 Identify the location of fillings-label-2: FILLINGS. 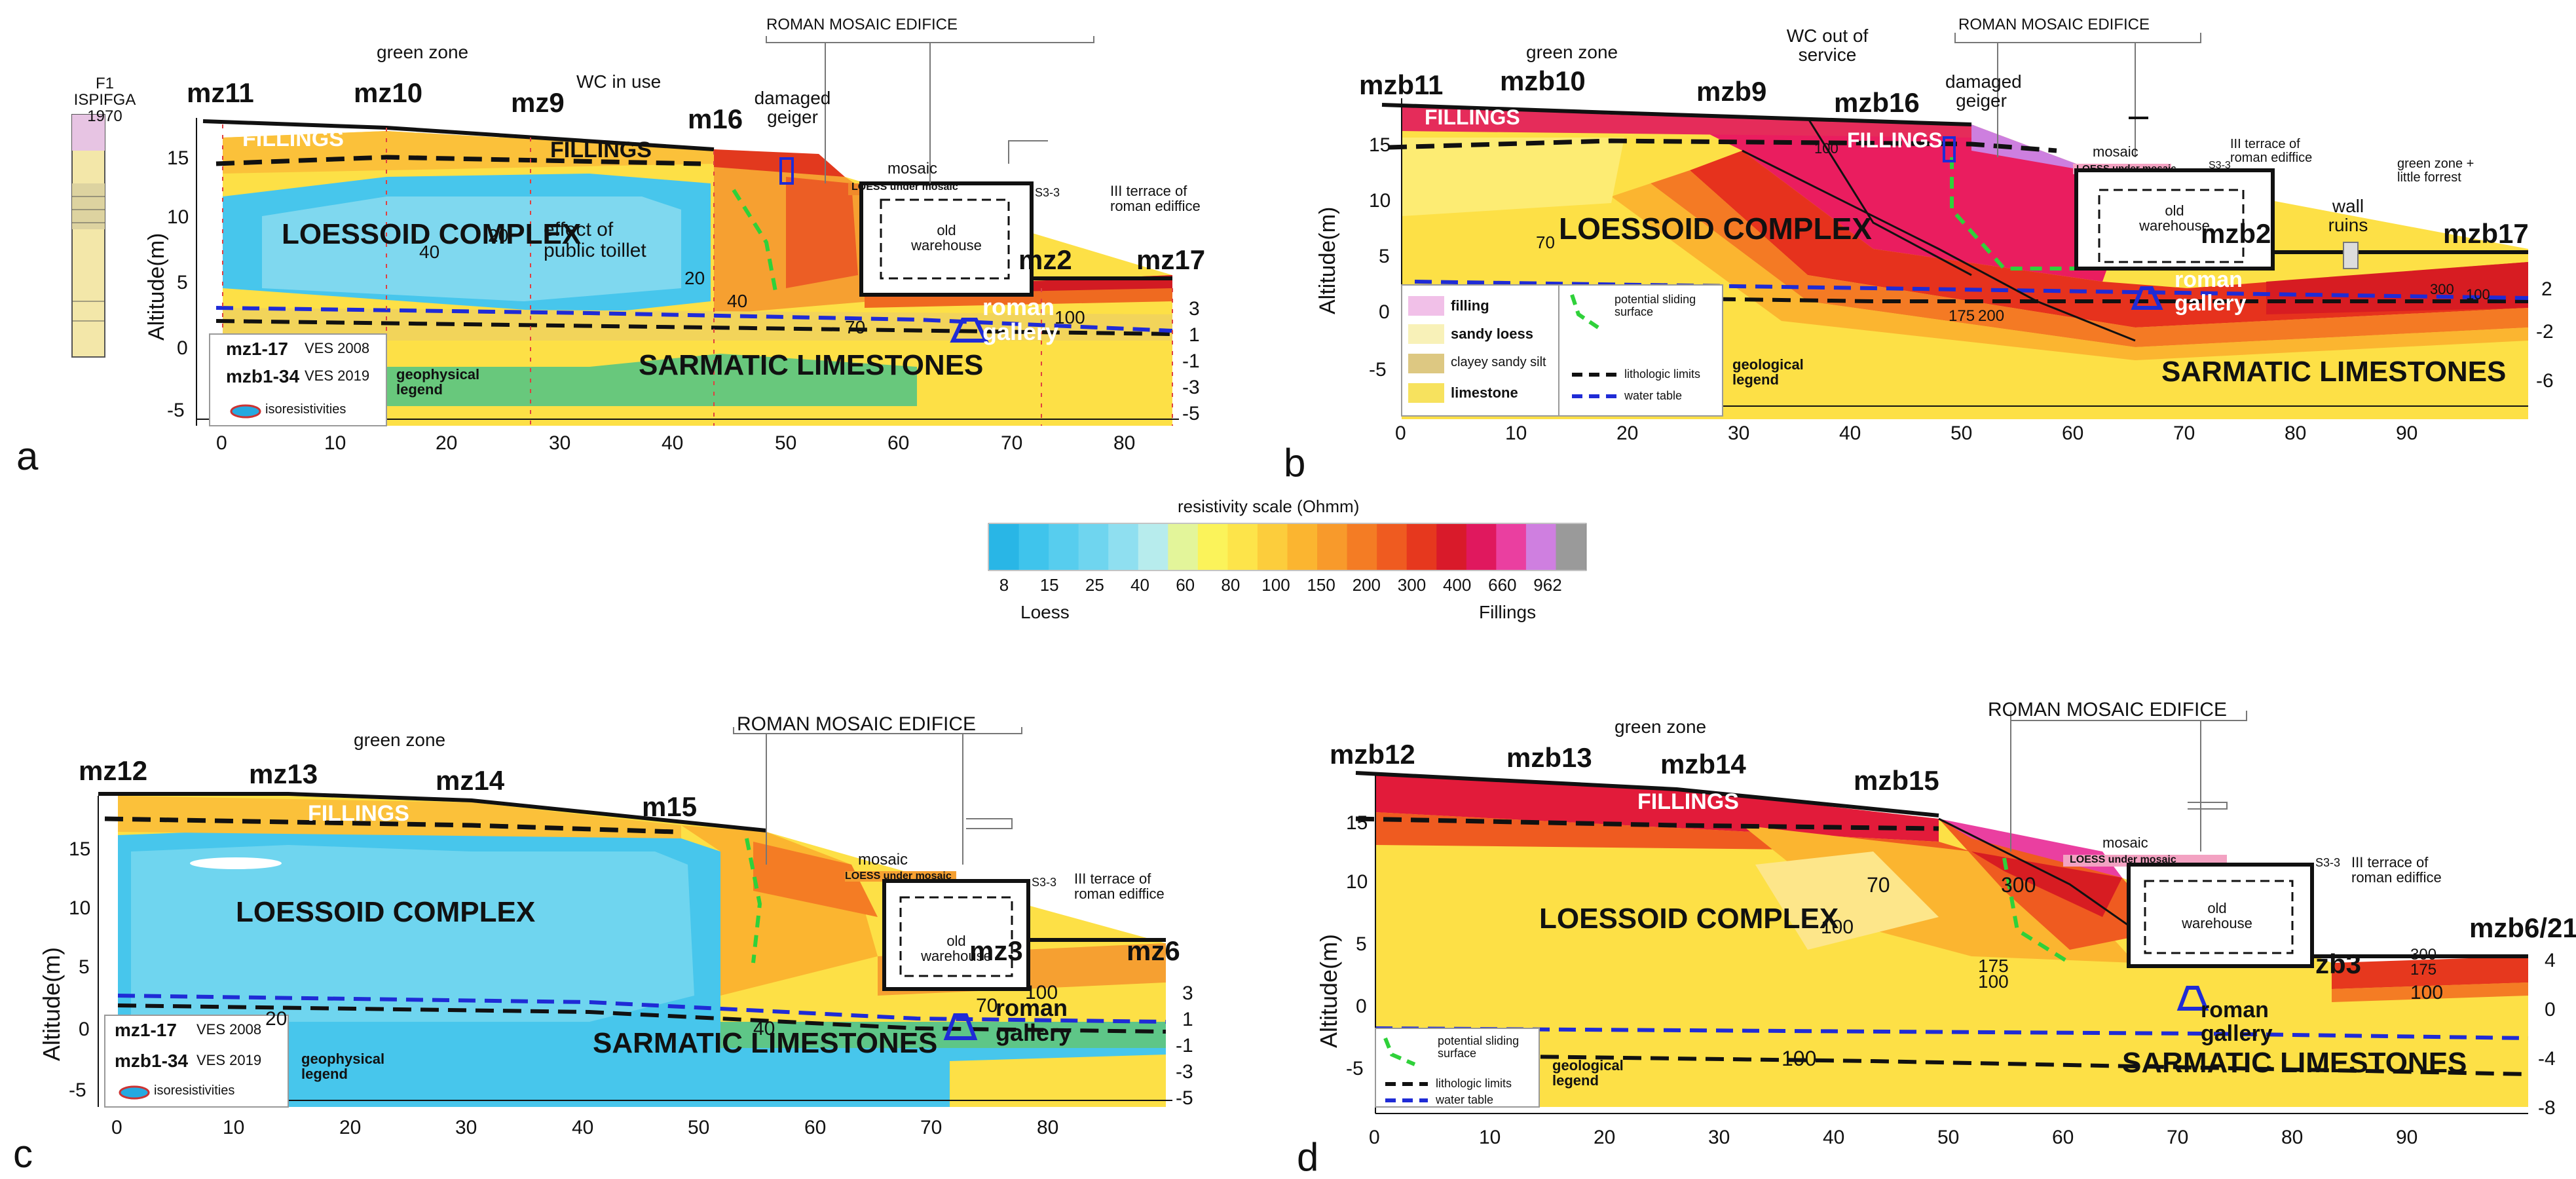
(601, 150).